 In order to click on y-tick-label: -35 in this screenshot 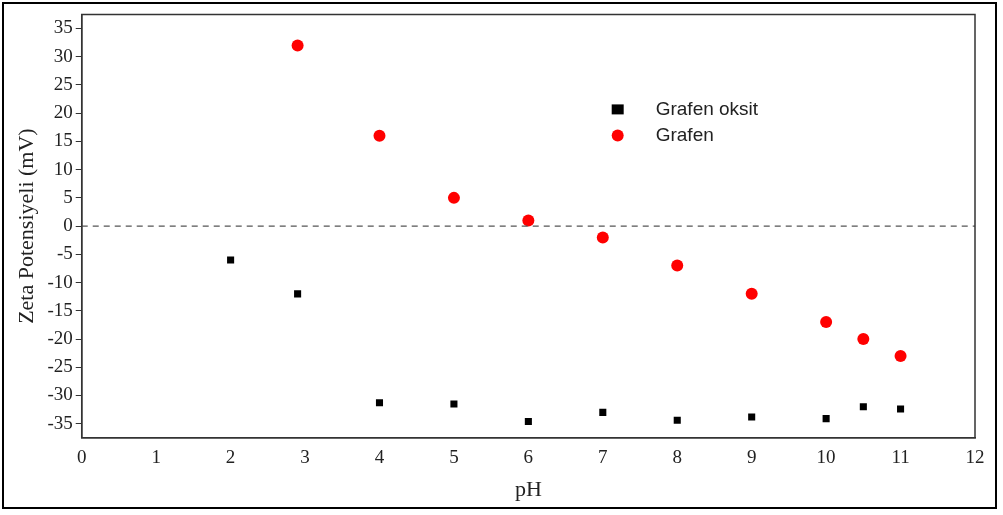, I will do `click(60, 422)`.